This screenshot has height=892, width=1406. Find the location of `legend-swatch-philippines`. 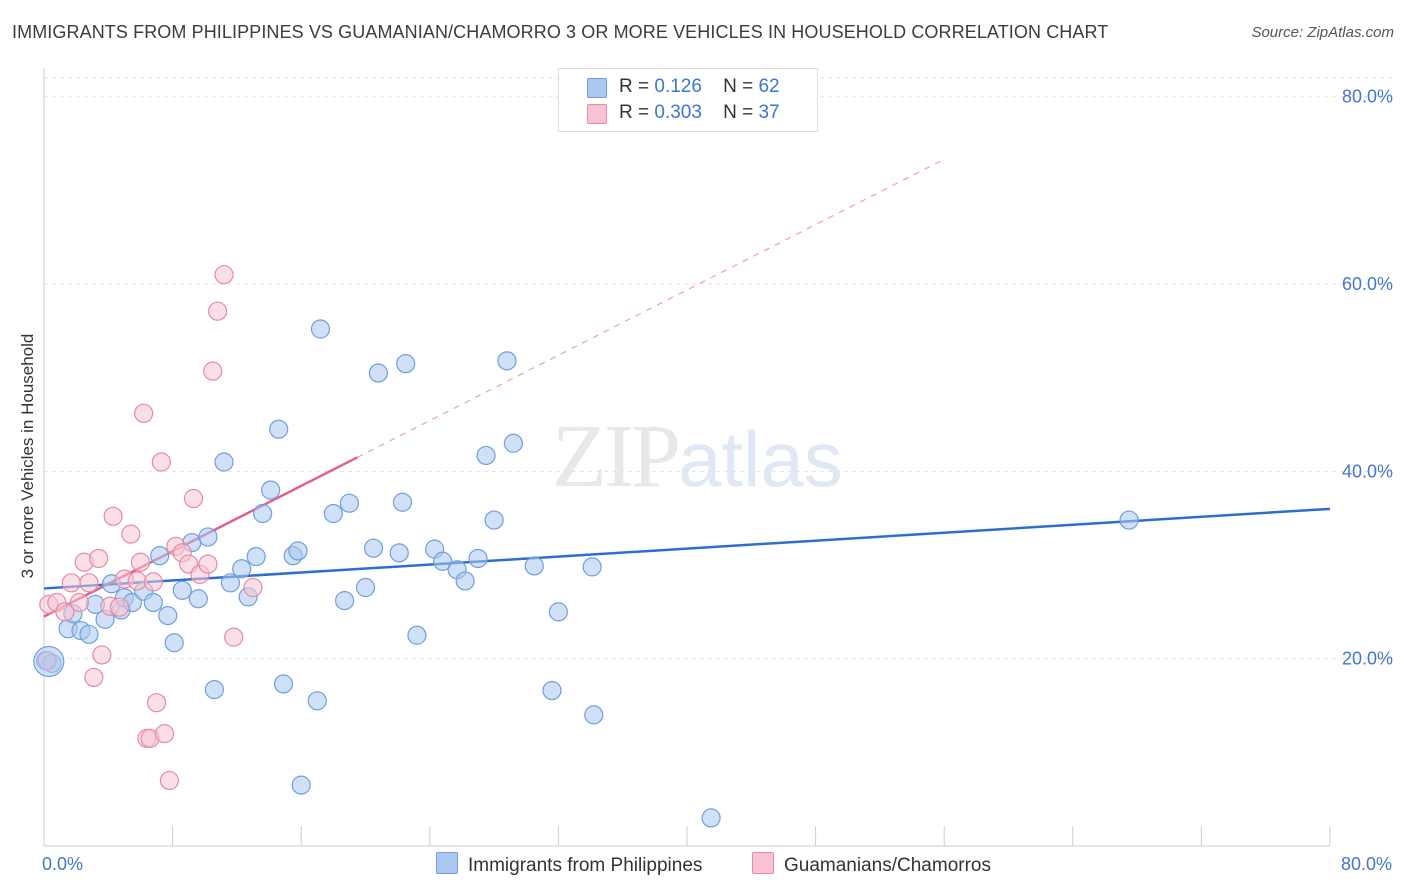

legend-swatch-philippines is located at coordinates (597, 88).